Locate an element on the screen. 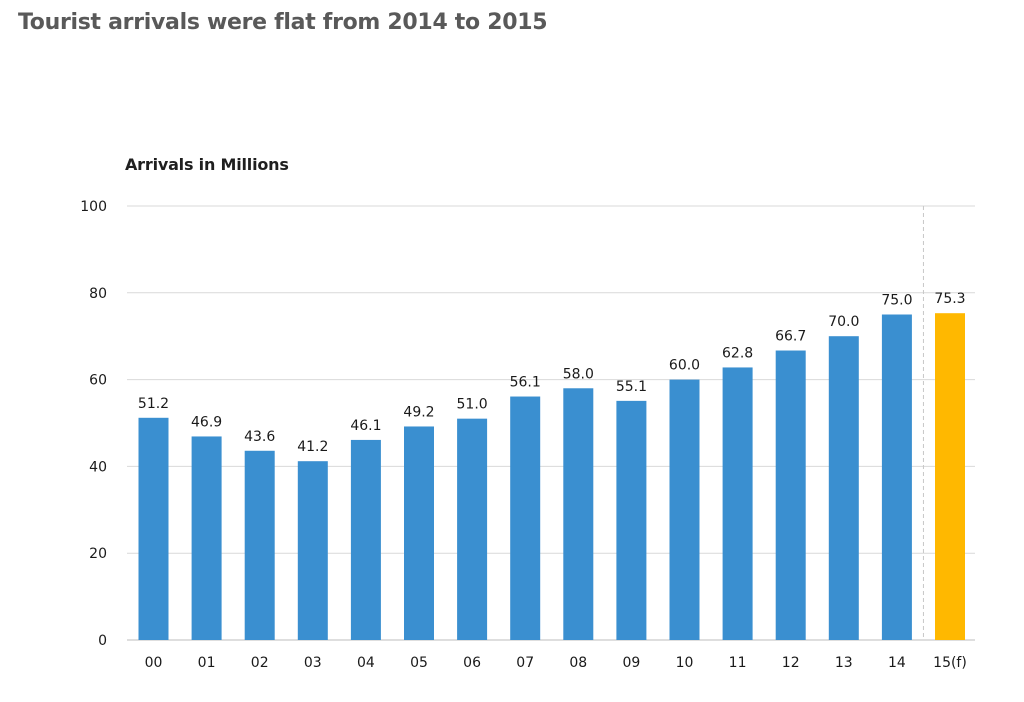 The height and width of the screenshot is (702, 1024). y-axis-ticks: 0 20 40 60 80 100 is located at coordinates (93, 424).